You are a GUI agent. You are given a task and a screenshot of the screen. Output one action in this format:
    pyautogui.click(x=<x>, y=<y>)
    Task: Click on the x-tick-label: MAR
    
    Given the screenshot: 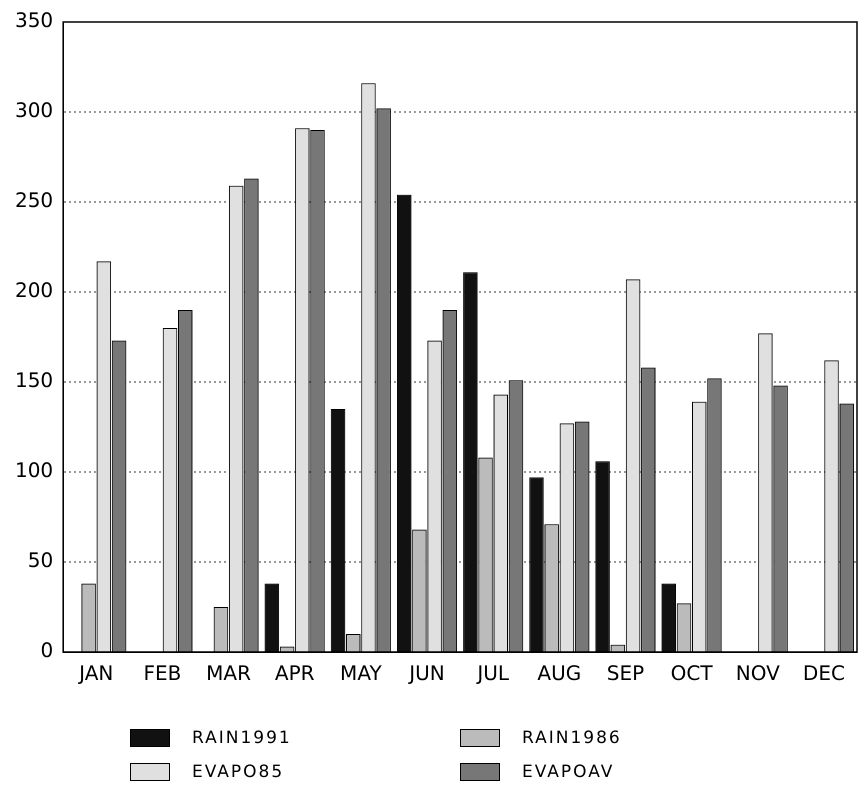 What is the action you would take?
    pyautogui.click(x=229, y=673)
    